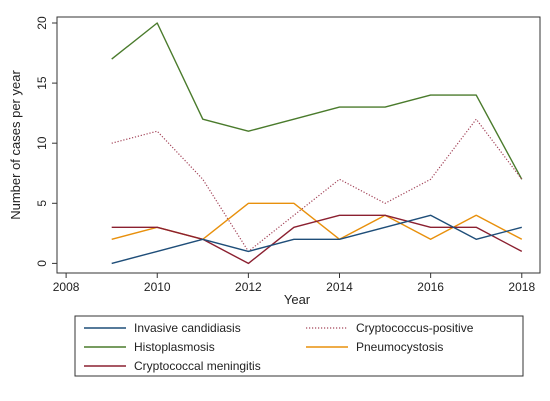 This screenshot has height=401, width=550. Describe the element at coordinates (415, 328) in the screenshot. I see `legend-label: Cryptococcus-positive` at that location.